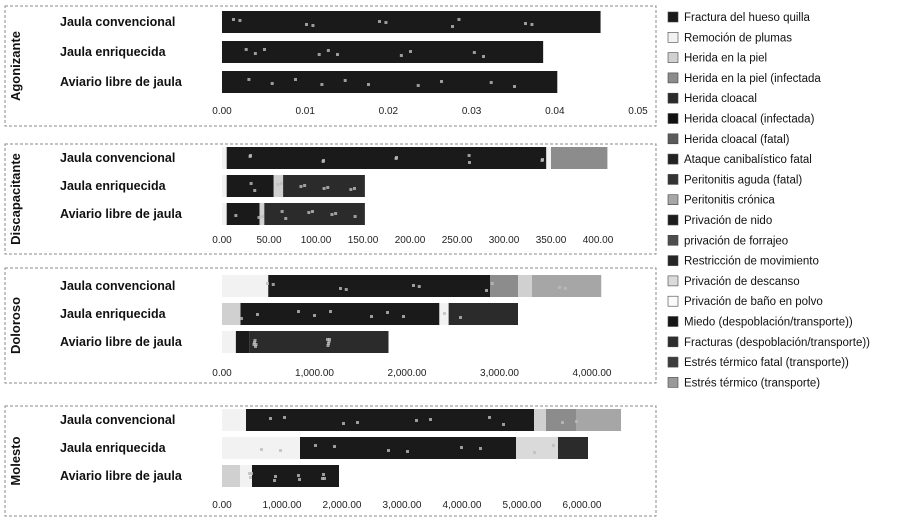 The image size is (922, 526). Describe the element at coordinates (753, 302) in the screenshot. I see `legend-entry: Privación de baño en polvo` at that location.